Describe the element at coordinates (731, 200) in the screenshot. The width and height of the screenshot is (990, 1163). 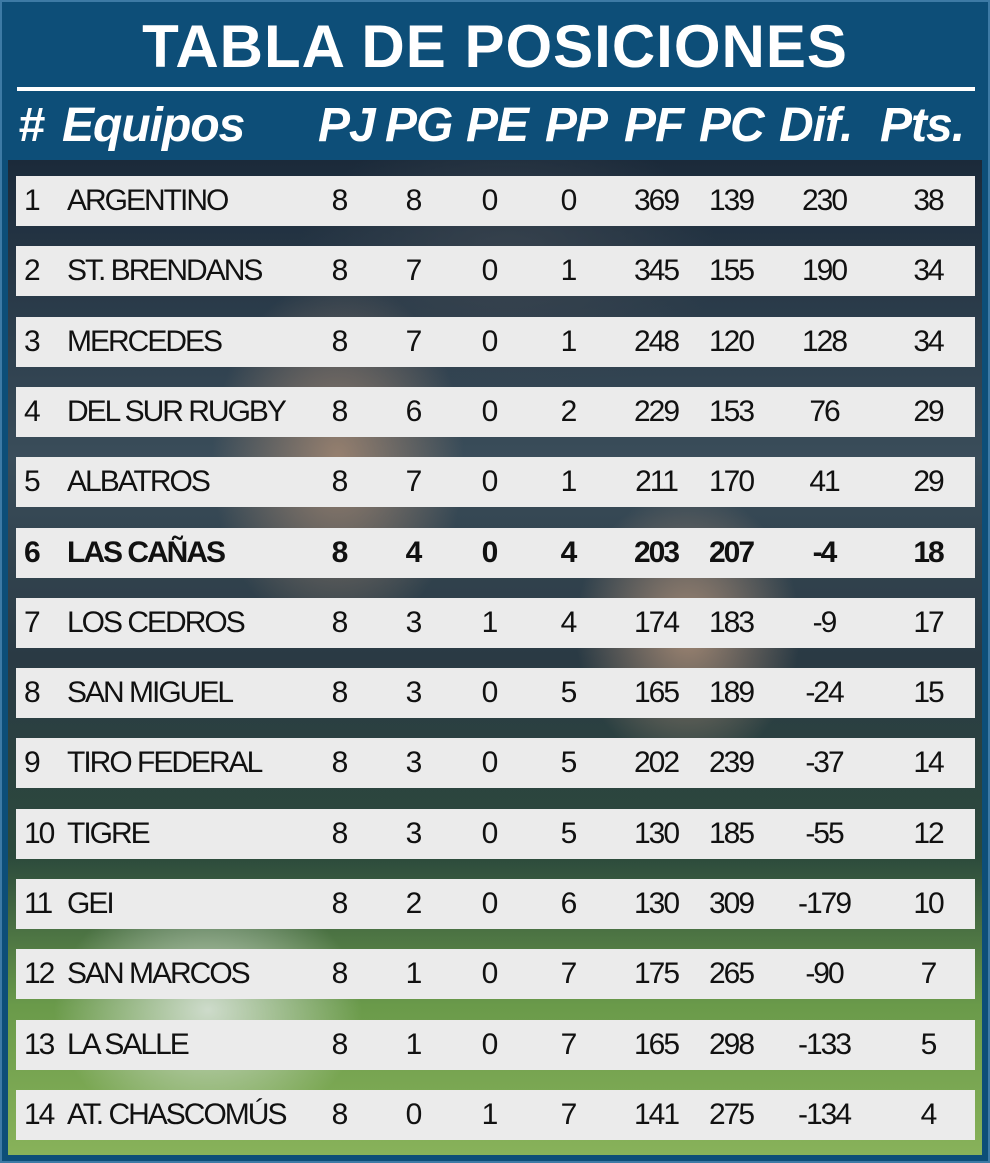
I see `cell-pc: 139` at that location.